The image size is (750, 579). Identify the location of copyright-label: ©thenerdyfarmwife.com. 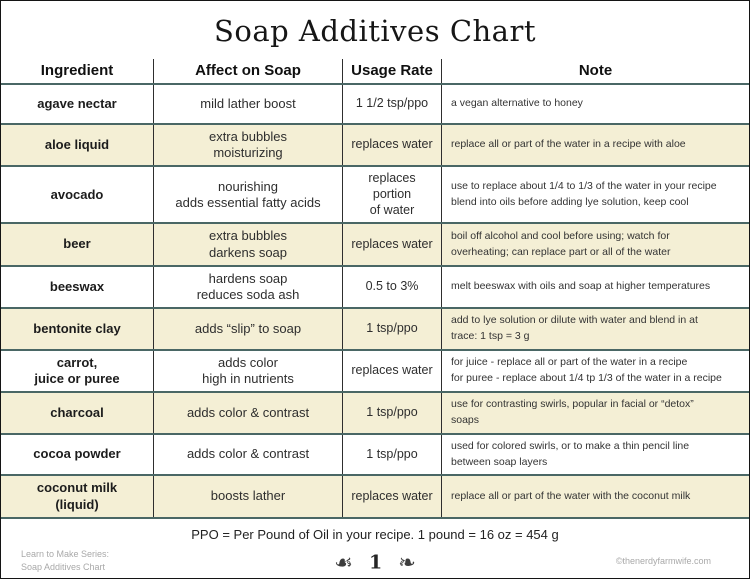
(663, 560).